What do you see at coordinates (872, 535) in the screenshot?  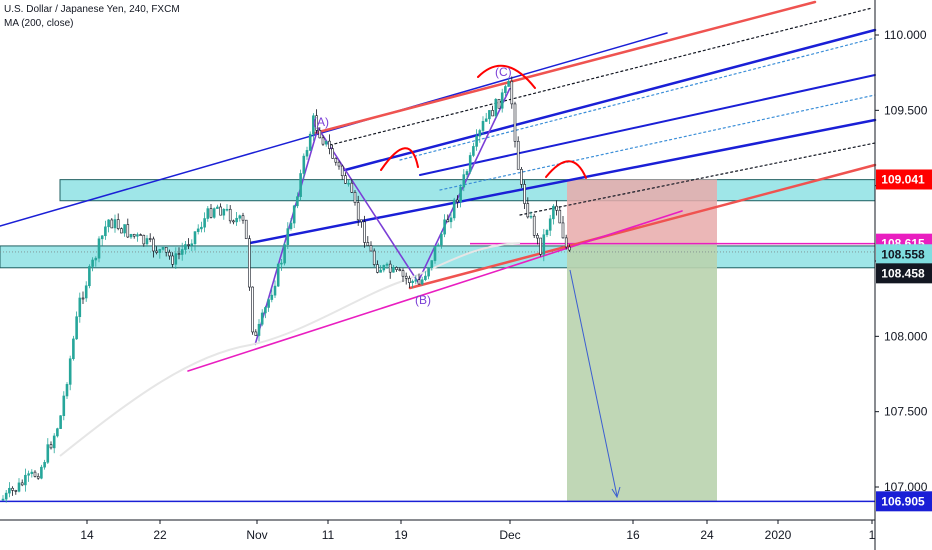 I see `time-tick-label: 1` at bounding box center [872, 535].